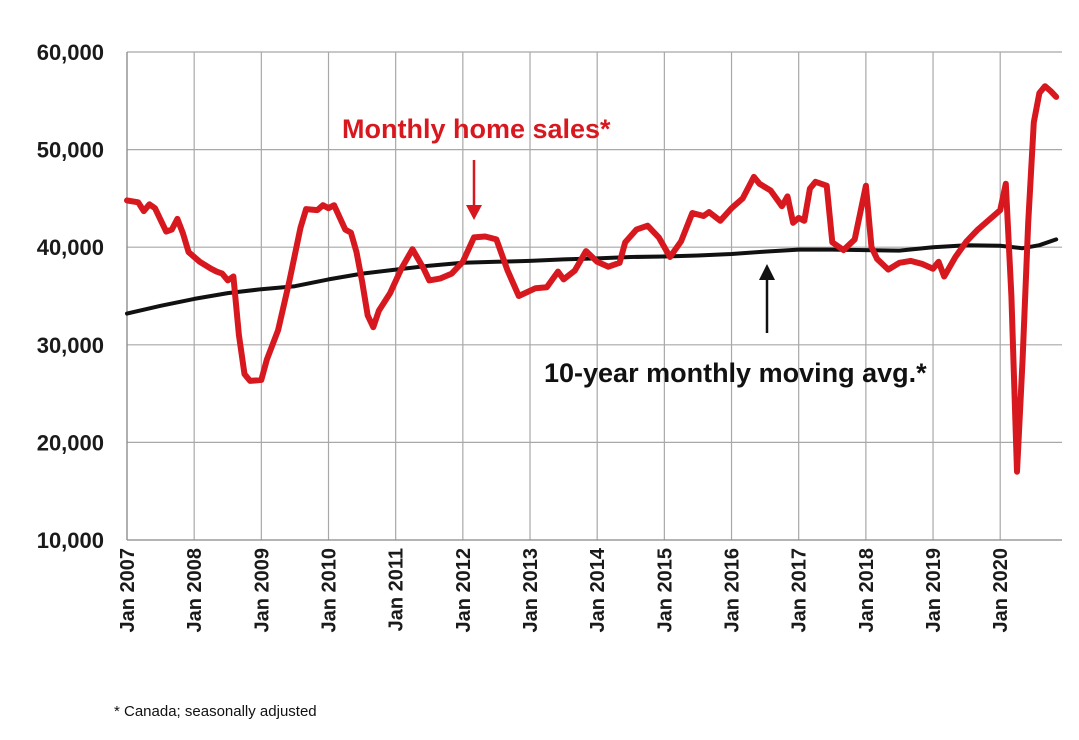 The height and width of the screenshot is (740, 1079). What do you see at coordinates (1001, 590) in the screenshot?
I see `x-tick-label: Jan 2020` at bounding box center [1001, 590].